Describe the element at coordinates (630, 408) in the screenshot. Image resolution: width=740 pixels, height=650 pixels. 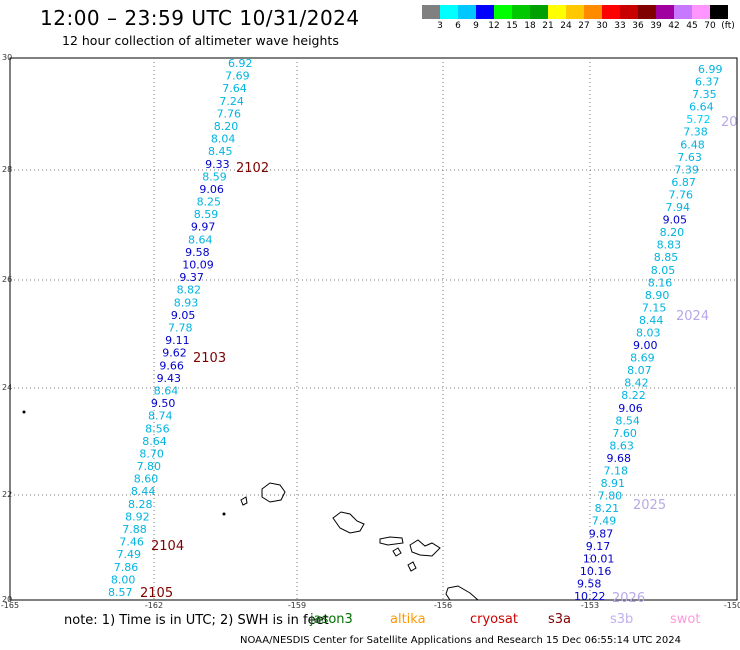
I see `wave-height-value: 9.06` at that location.